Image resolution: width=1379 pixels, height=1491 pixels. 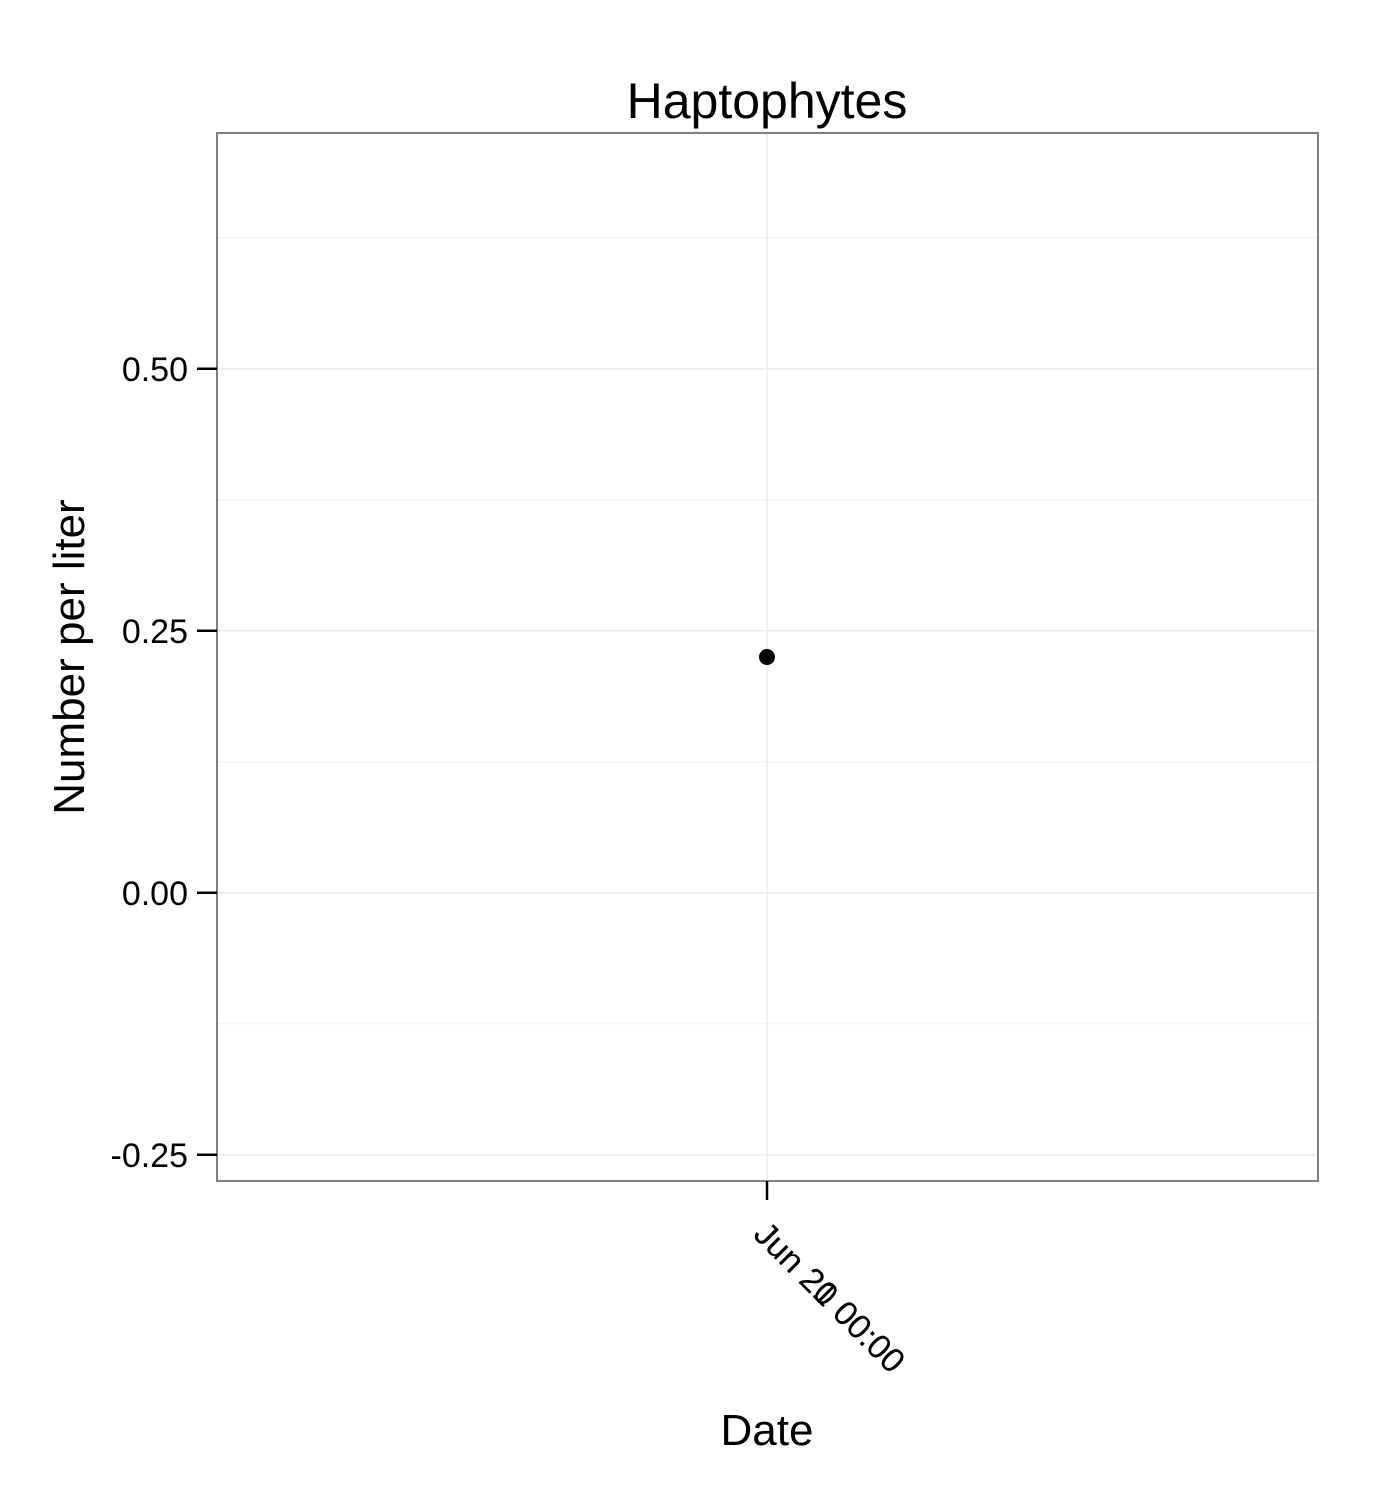 What do you see at coordinates (767, 101) in the screenshot?
I see `chart-title: Haptophytes` at bounding box center [767, 101].